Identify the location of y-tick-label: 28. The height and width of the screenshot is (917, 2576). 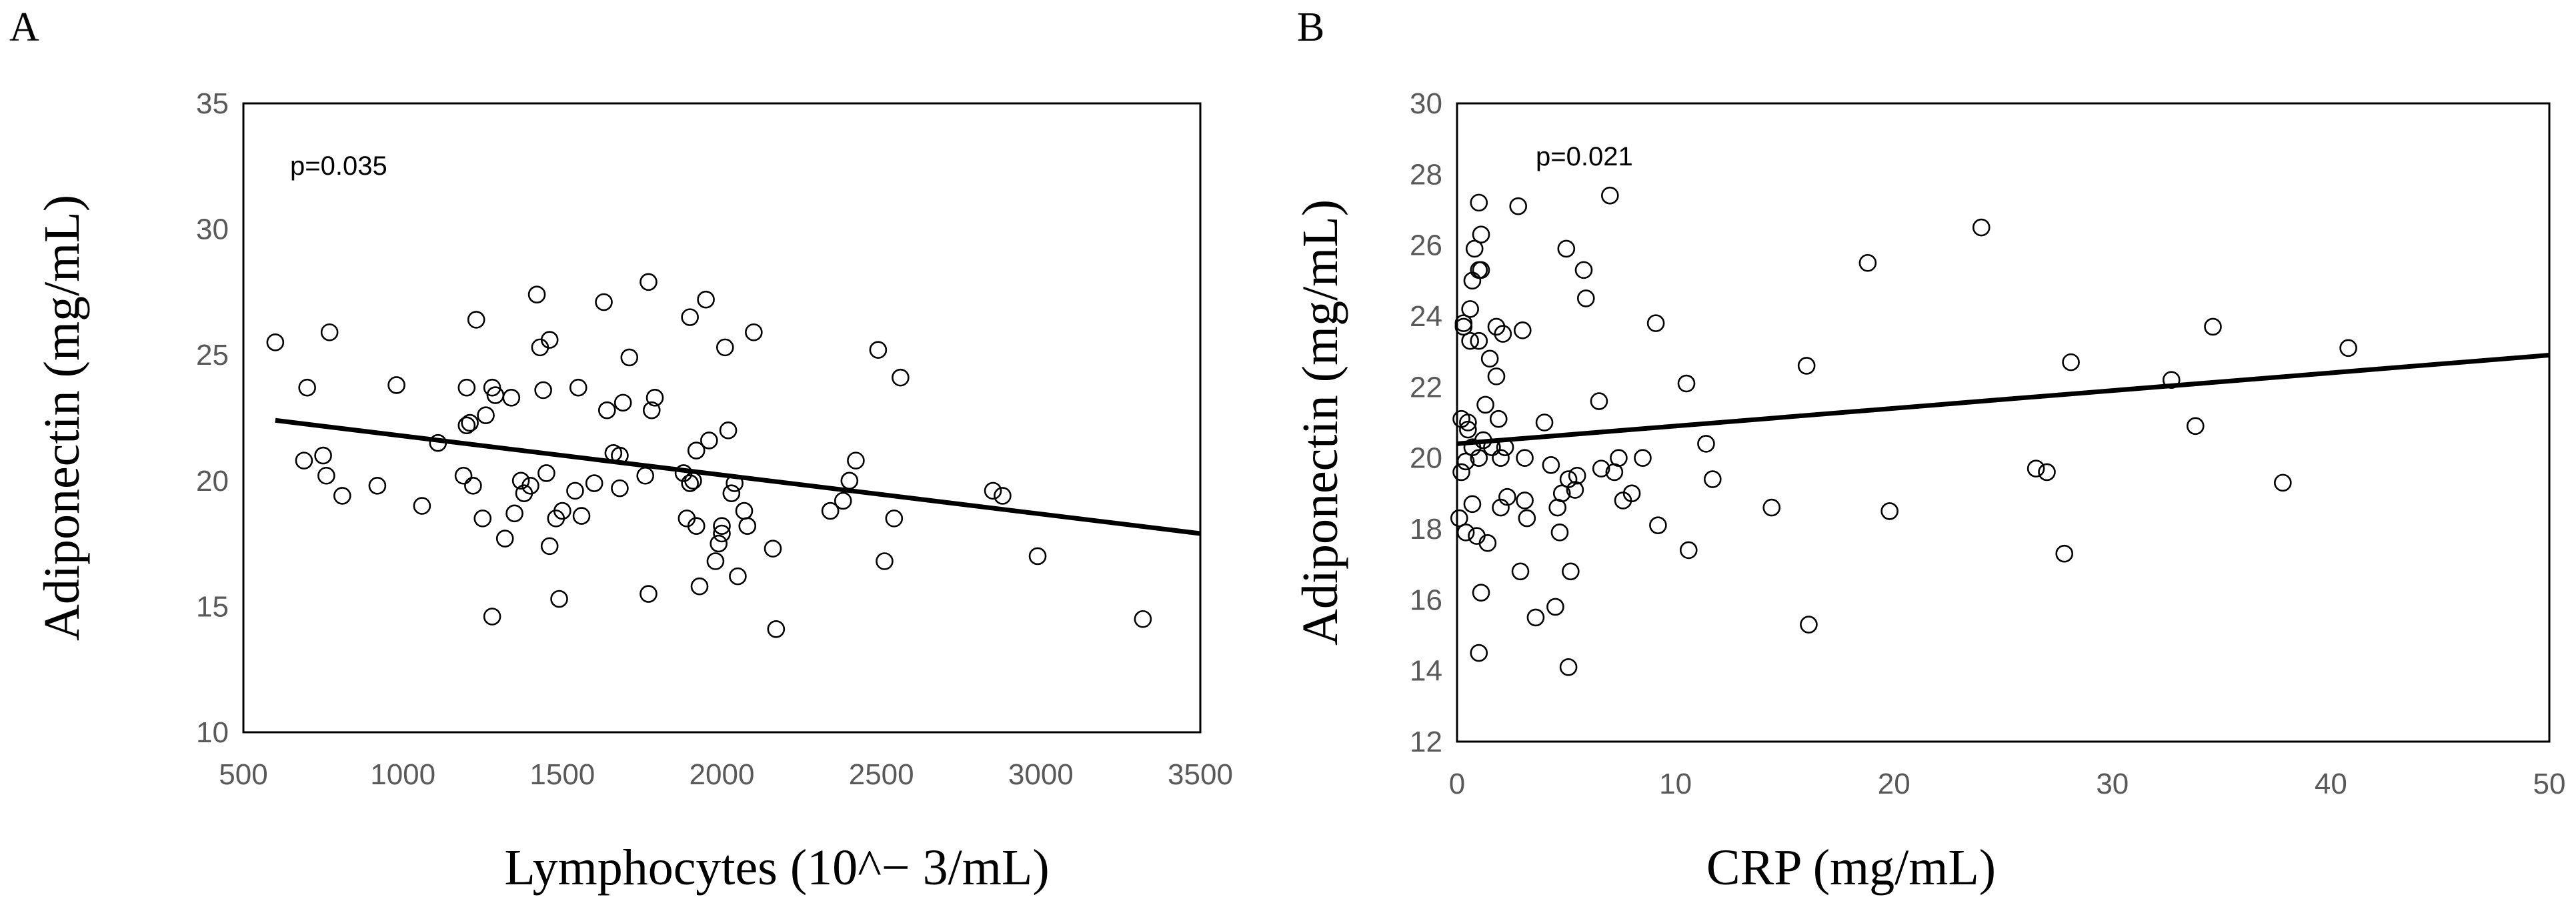
(1426, 174).